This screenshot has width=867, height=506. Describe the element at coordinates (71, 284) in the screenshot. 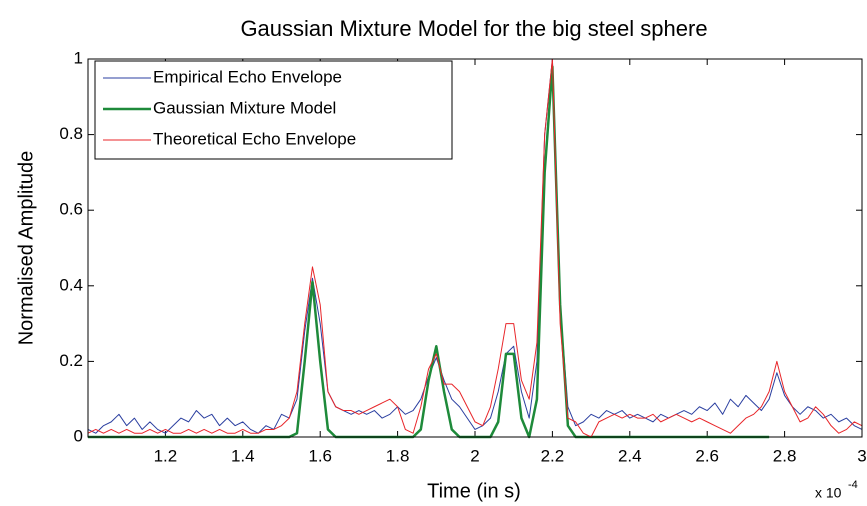

I see `y-tick-label: 0.4` at that location.